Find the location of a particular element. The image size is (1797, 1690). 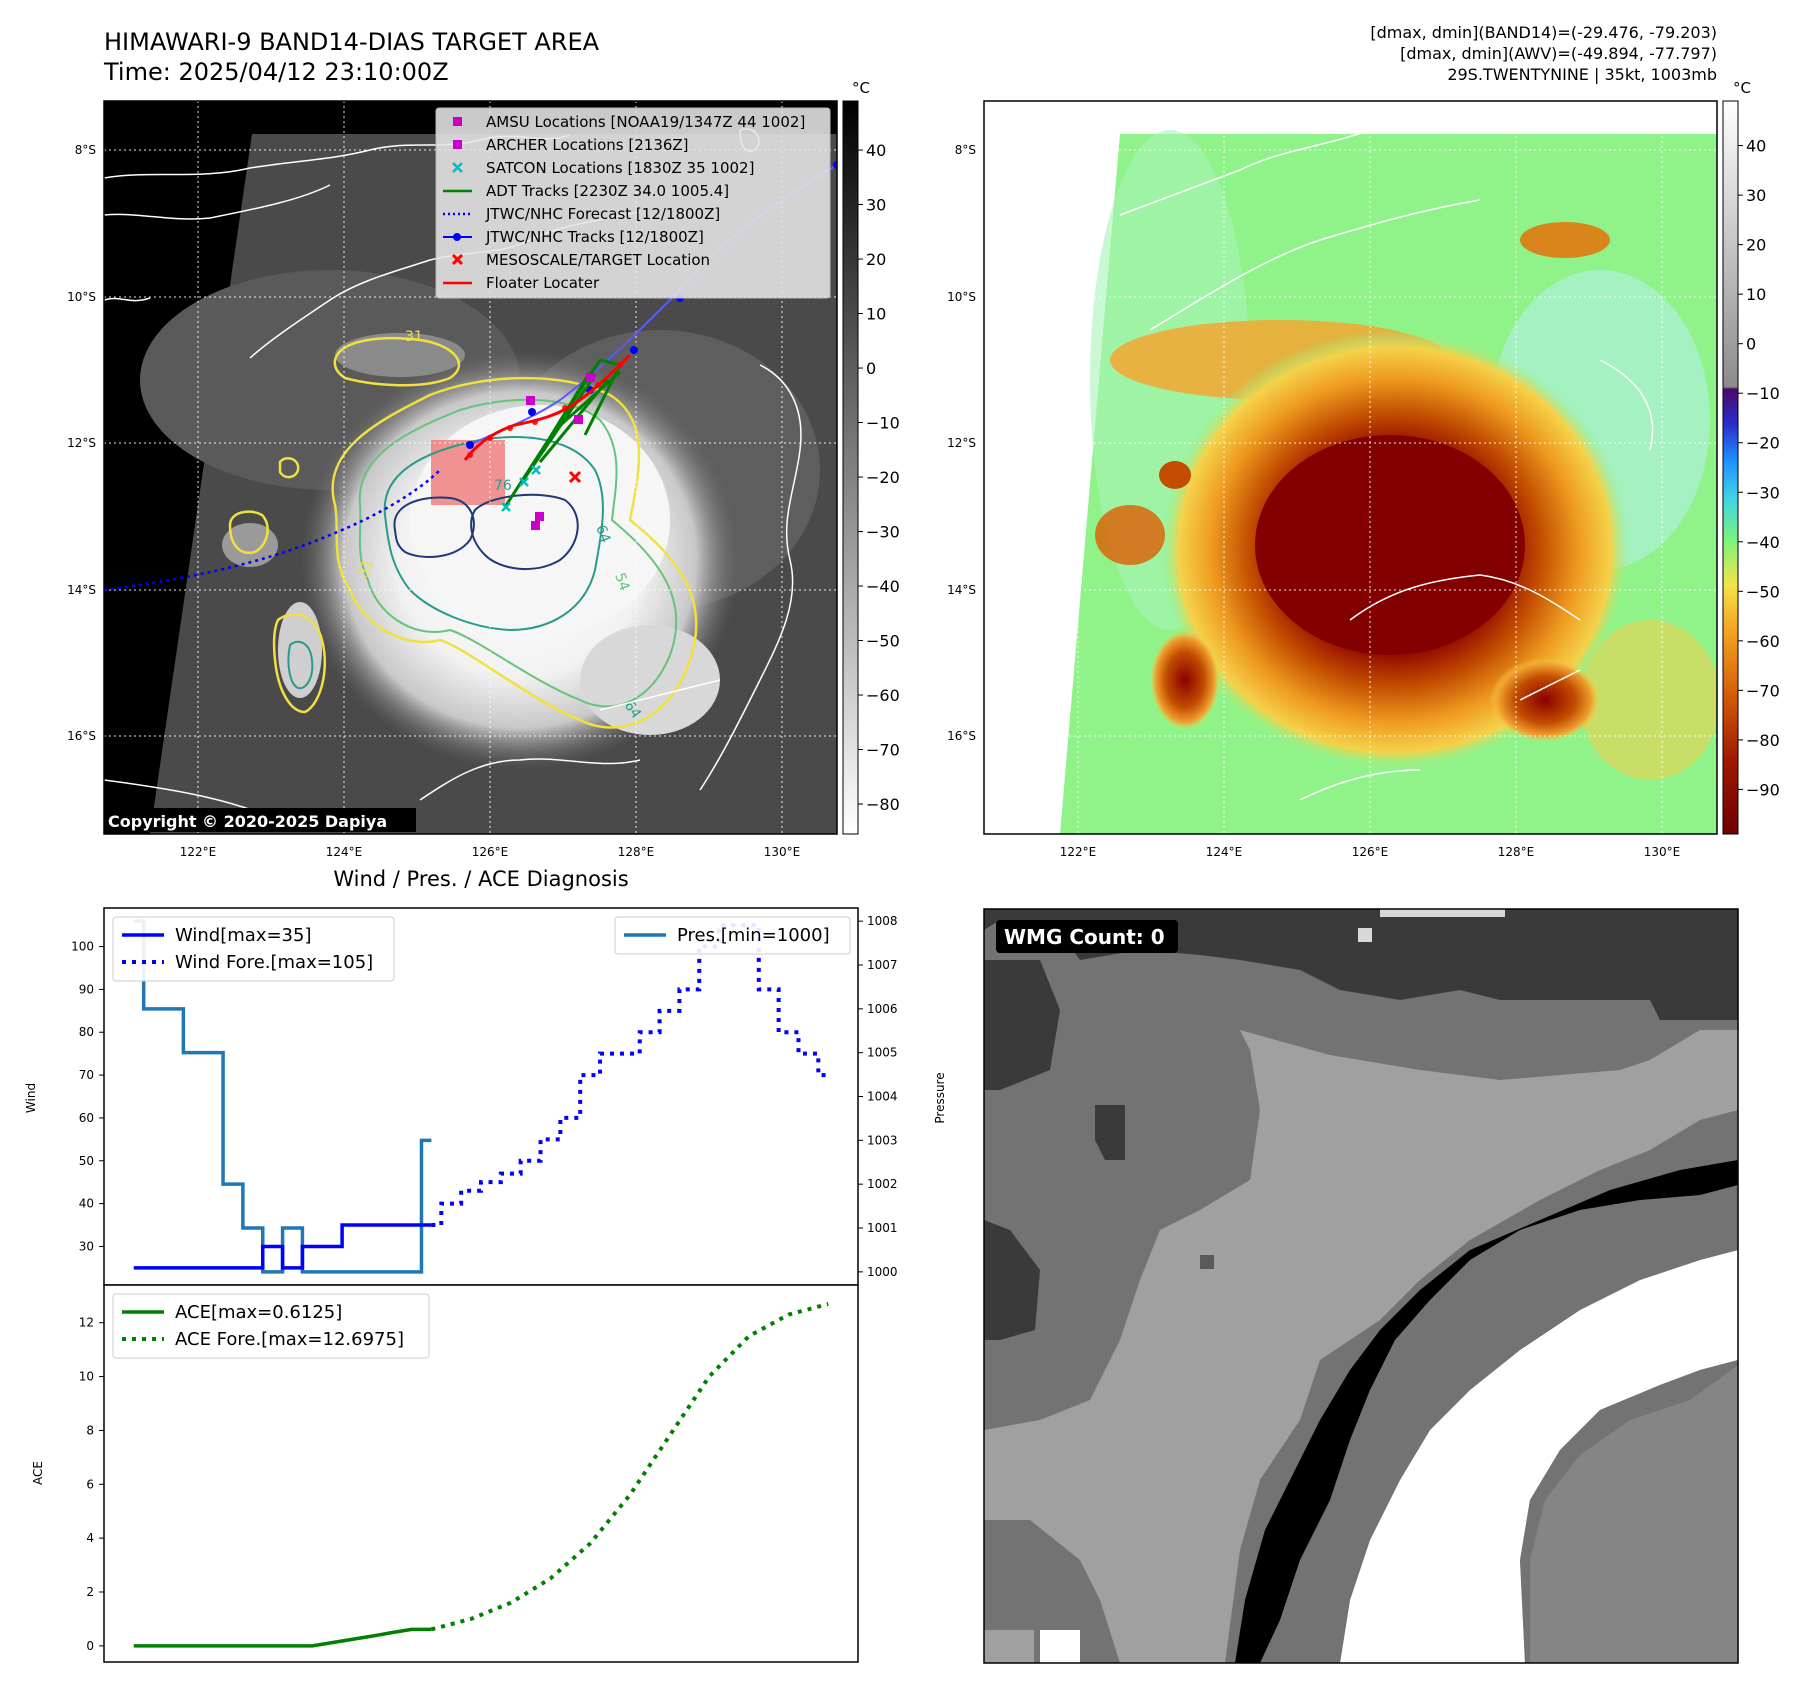

colorbar-unit: °C is located at coordinates (861, 88).